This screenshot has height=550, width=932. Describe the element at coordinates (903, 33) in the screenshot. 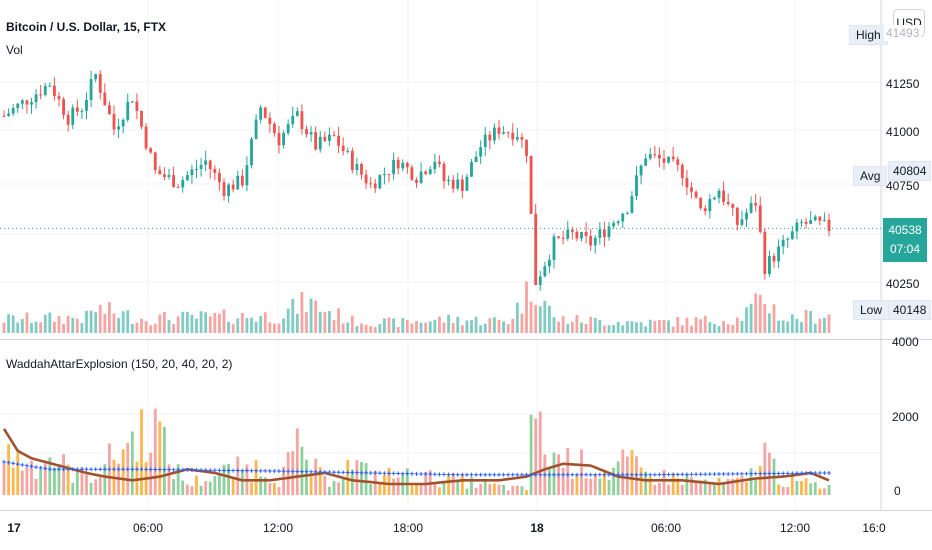

I see `high-value: 41493` at that location.